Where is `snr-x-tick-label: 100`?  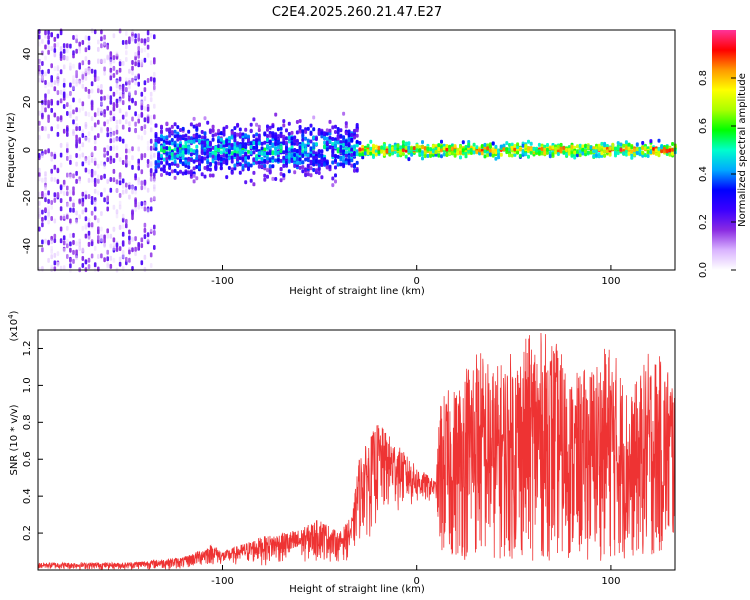 snr-x-tick-label: 100 is located at coordinates (610, 581).